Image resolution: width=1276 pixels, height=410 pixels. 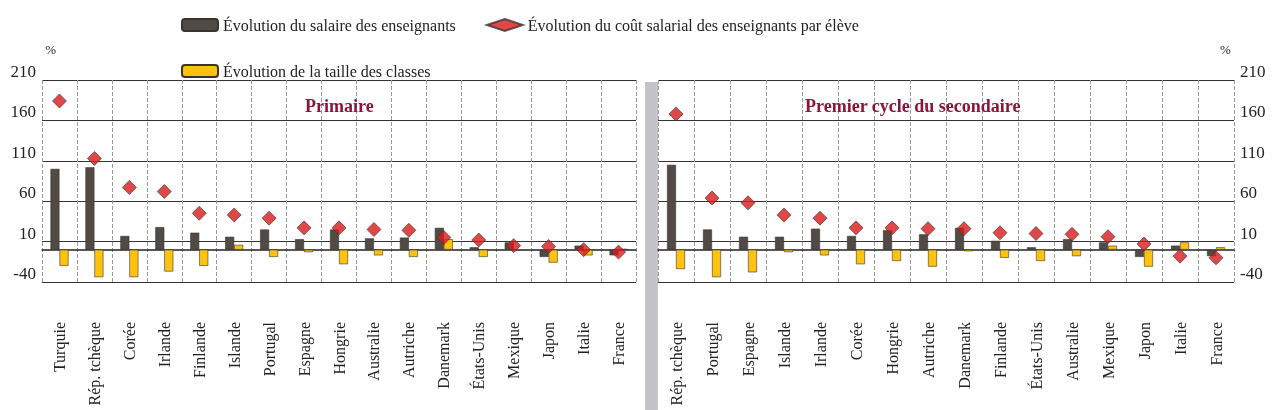 I want to click on legend-label: Évolution du salaire des enseignants, so click(x=339, y=25).